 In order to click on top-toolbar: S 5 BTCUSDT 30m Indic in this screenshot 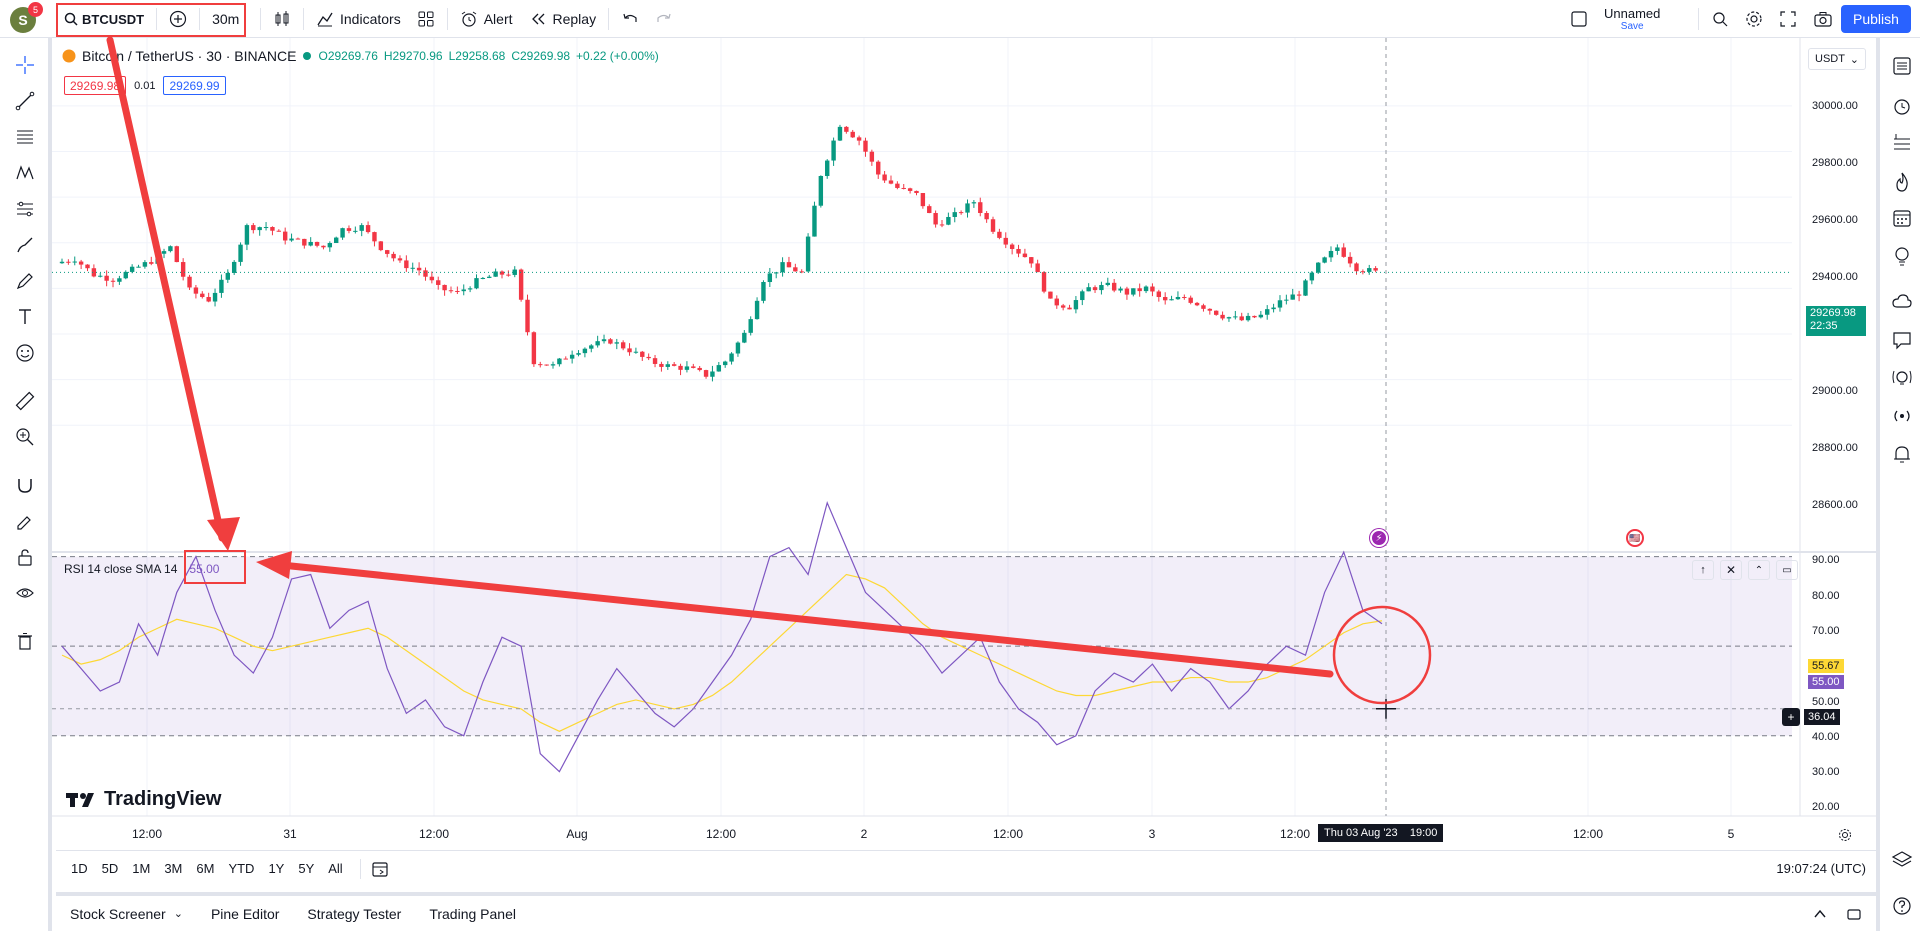, I will do `click(960, 19)`.